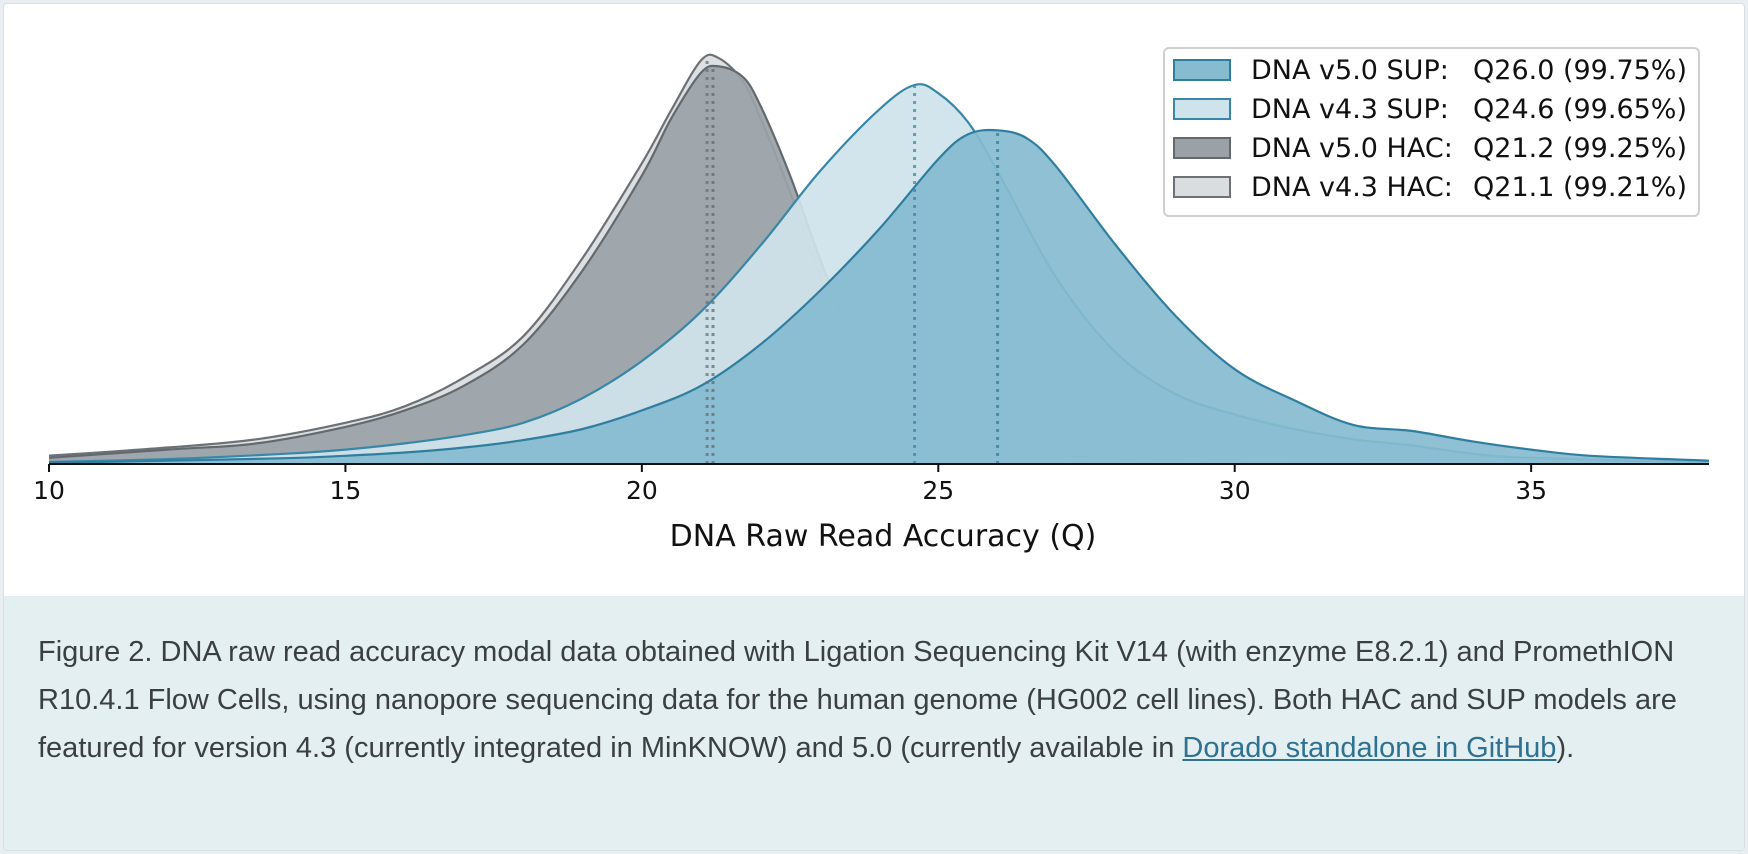 The width and height of the screenshot is (1748, 854). What do you see at coordinates (49, 490) in the screenshot?
I see `x-tick-label-0: 10` at bounding box center [49, 490].